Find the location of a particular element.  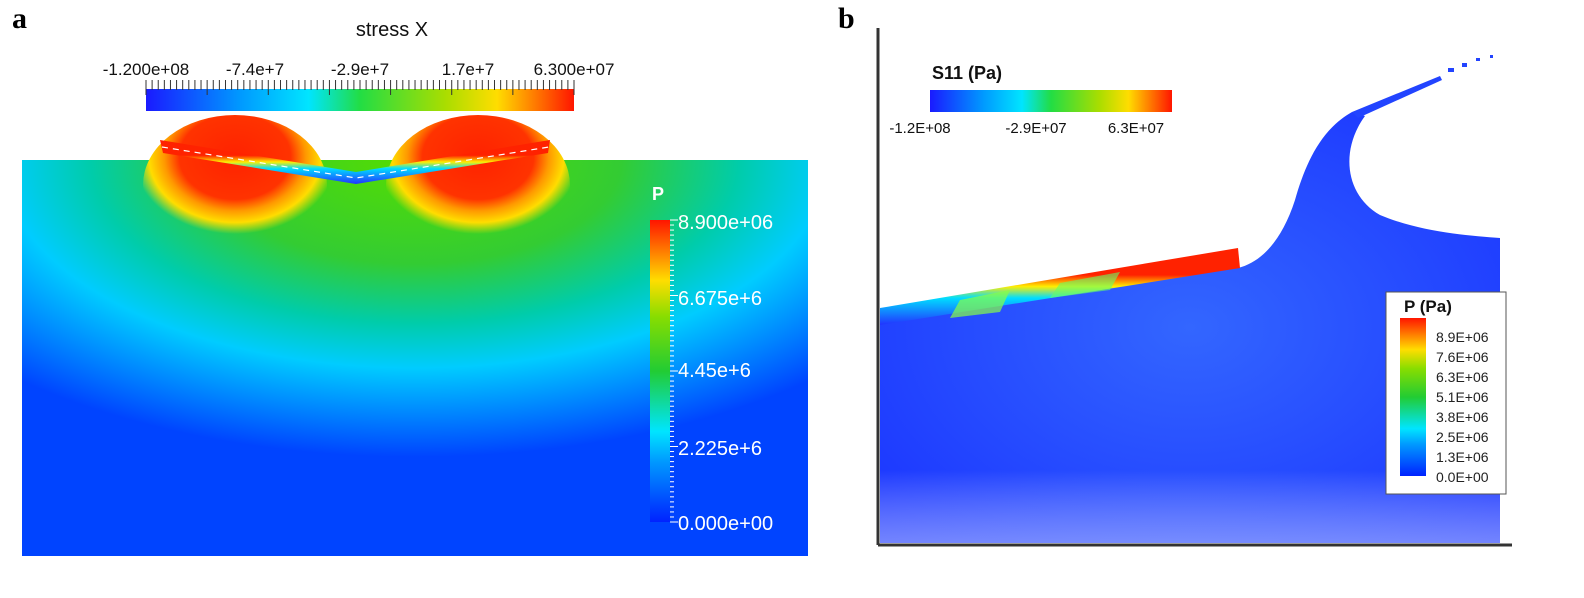

panel-b-pressure-tick-label: 0.0E+00 is located at coordinates (1462, 477).